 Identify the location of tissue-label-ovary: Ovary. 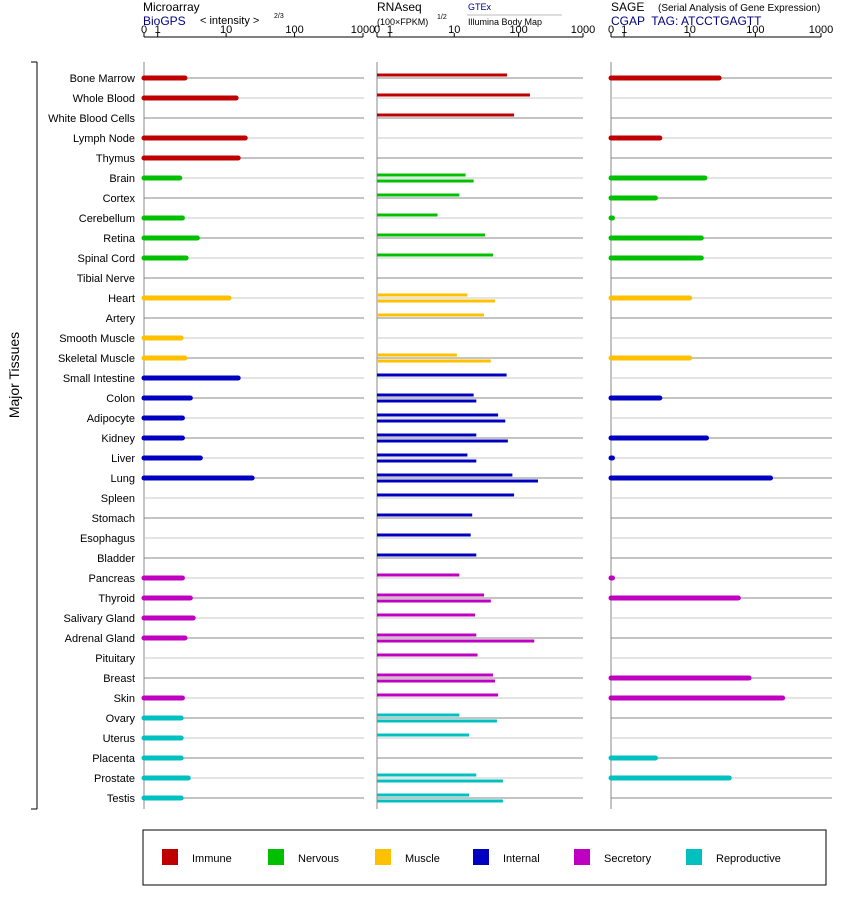
(121, 719).